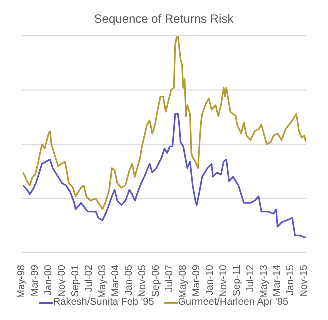 The height and width of the screenshot is (320, 328). I want to click on x-tick-label: Jan-10, so click(210, 280).